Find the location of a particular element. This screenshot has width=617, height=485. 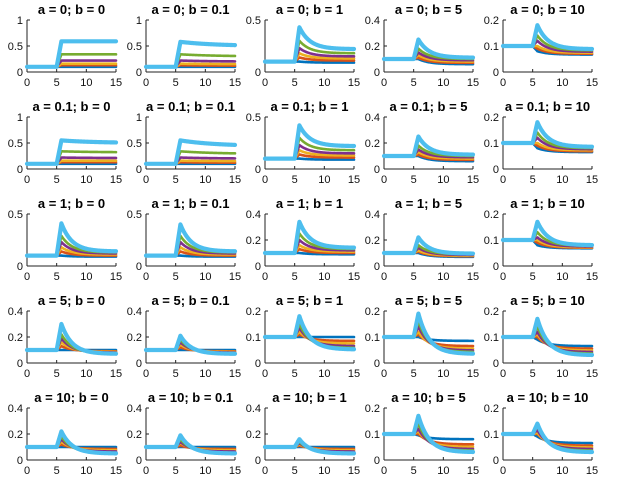

panel-title: a = 5; b = 10 is located at coordinates (547, 300).